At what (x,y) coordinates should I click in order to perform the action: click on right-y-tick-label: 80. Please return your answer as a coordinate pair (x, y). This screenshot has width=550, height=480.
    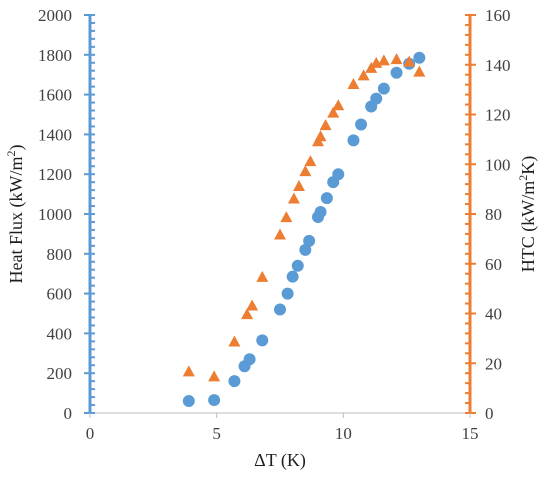
    Looking at the image, I should click on (493, 214).